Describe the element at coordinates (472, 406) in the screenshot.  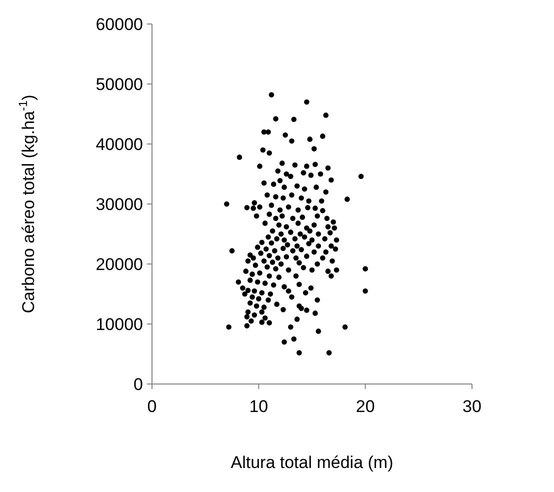
I see `x-tick-label: 30` at that location.